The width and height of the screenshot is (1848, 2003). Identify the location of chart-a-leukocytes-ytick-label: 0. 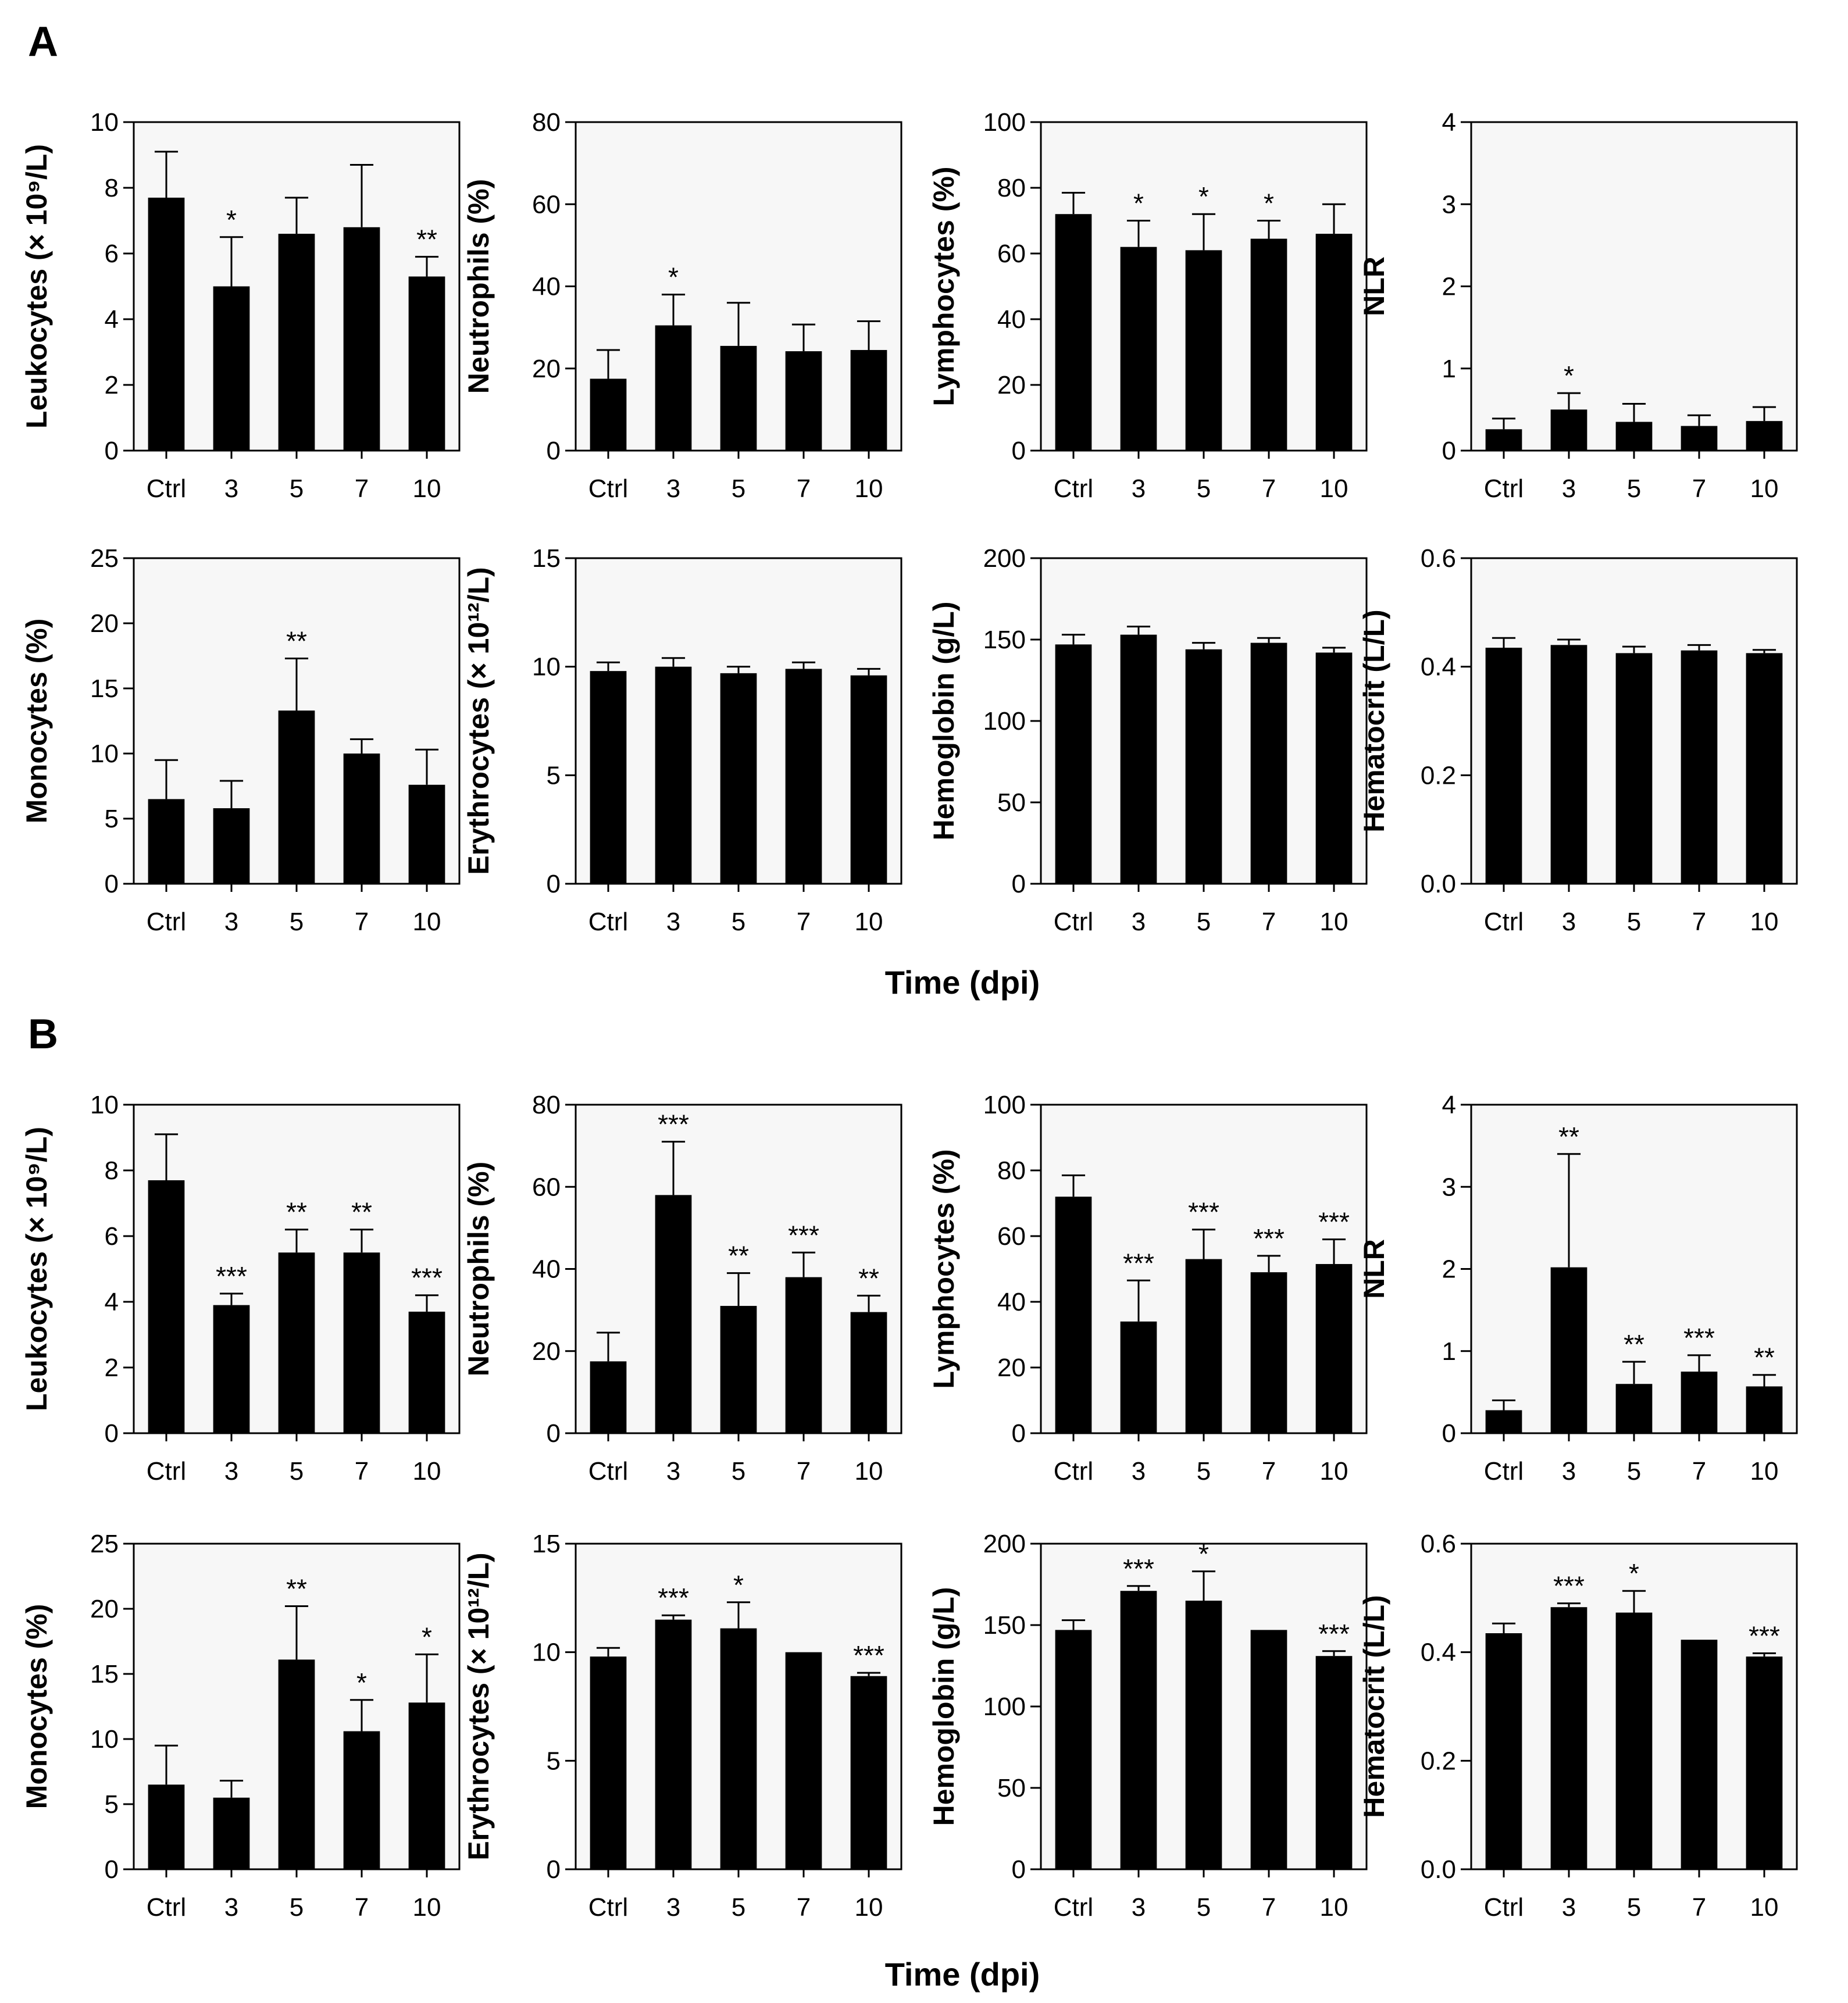
(112, 451).